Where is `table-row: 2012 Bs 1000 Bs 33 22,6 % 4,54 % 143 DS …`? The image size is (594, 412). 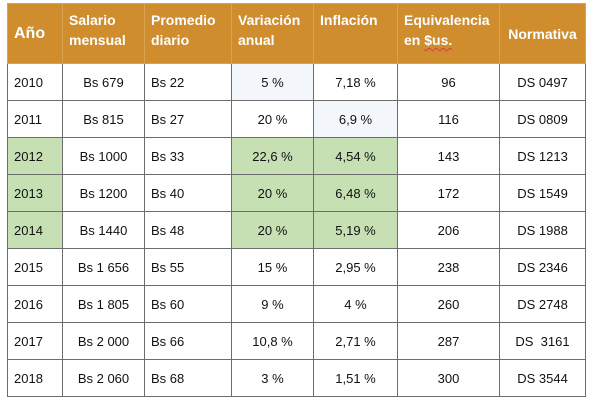
table-row: 2012 Bs 1000 Bs 33 22,6 % 4,54 % 143 DS … is located at coordinates (296, 156).